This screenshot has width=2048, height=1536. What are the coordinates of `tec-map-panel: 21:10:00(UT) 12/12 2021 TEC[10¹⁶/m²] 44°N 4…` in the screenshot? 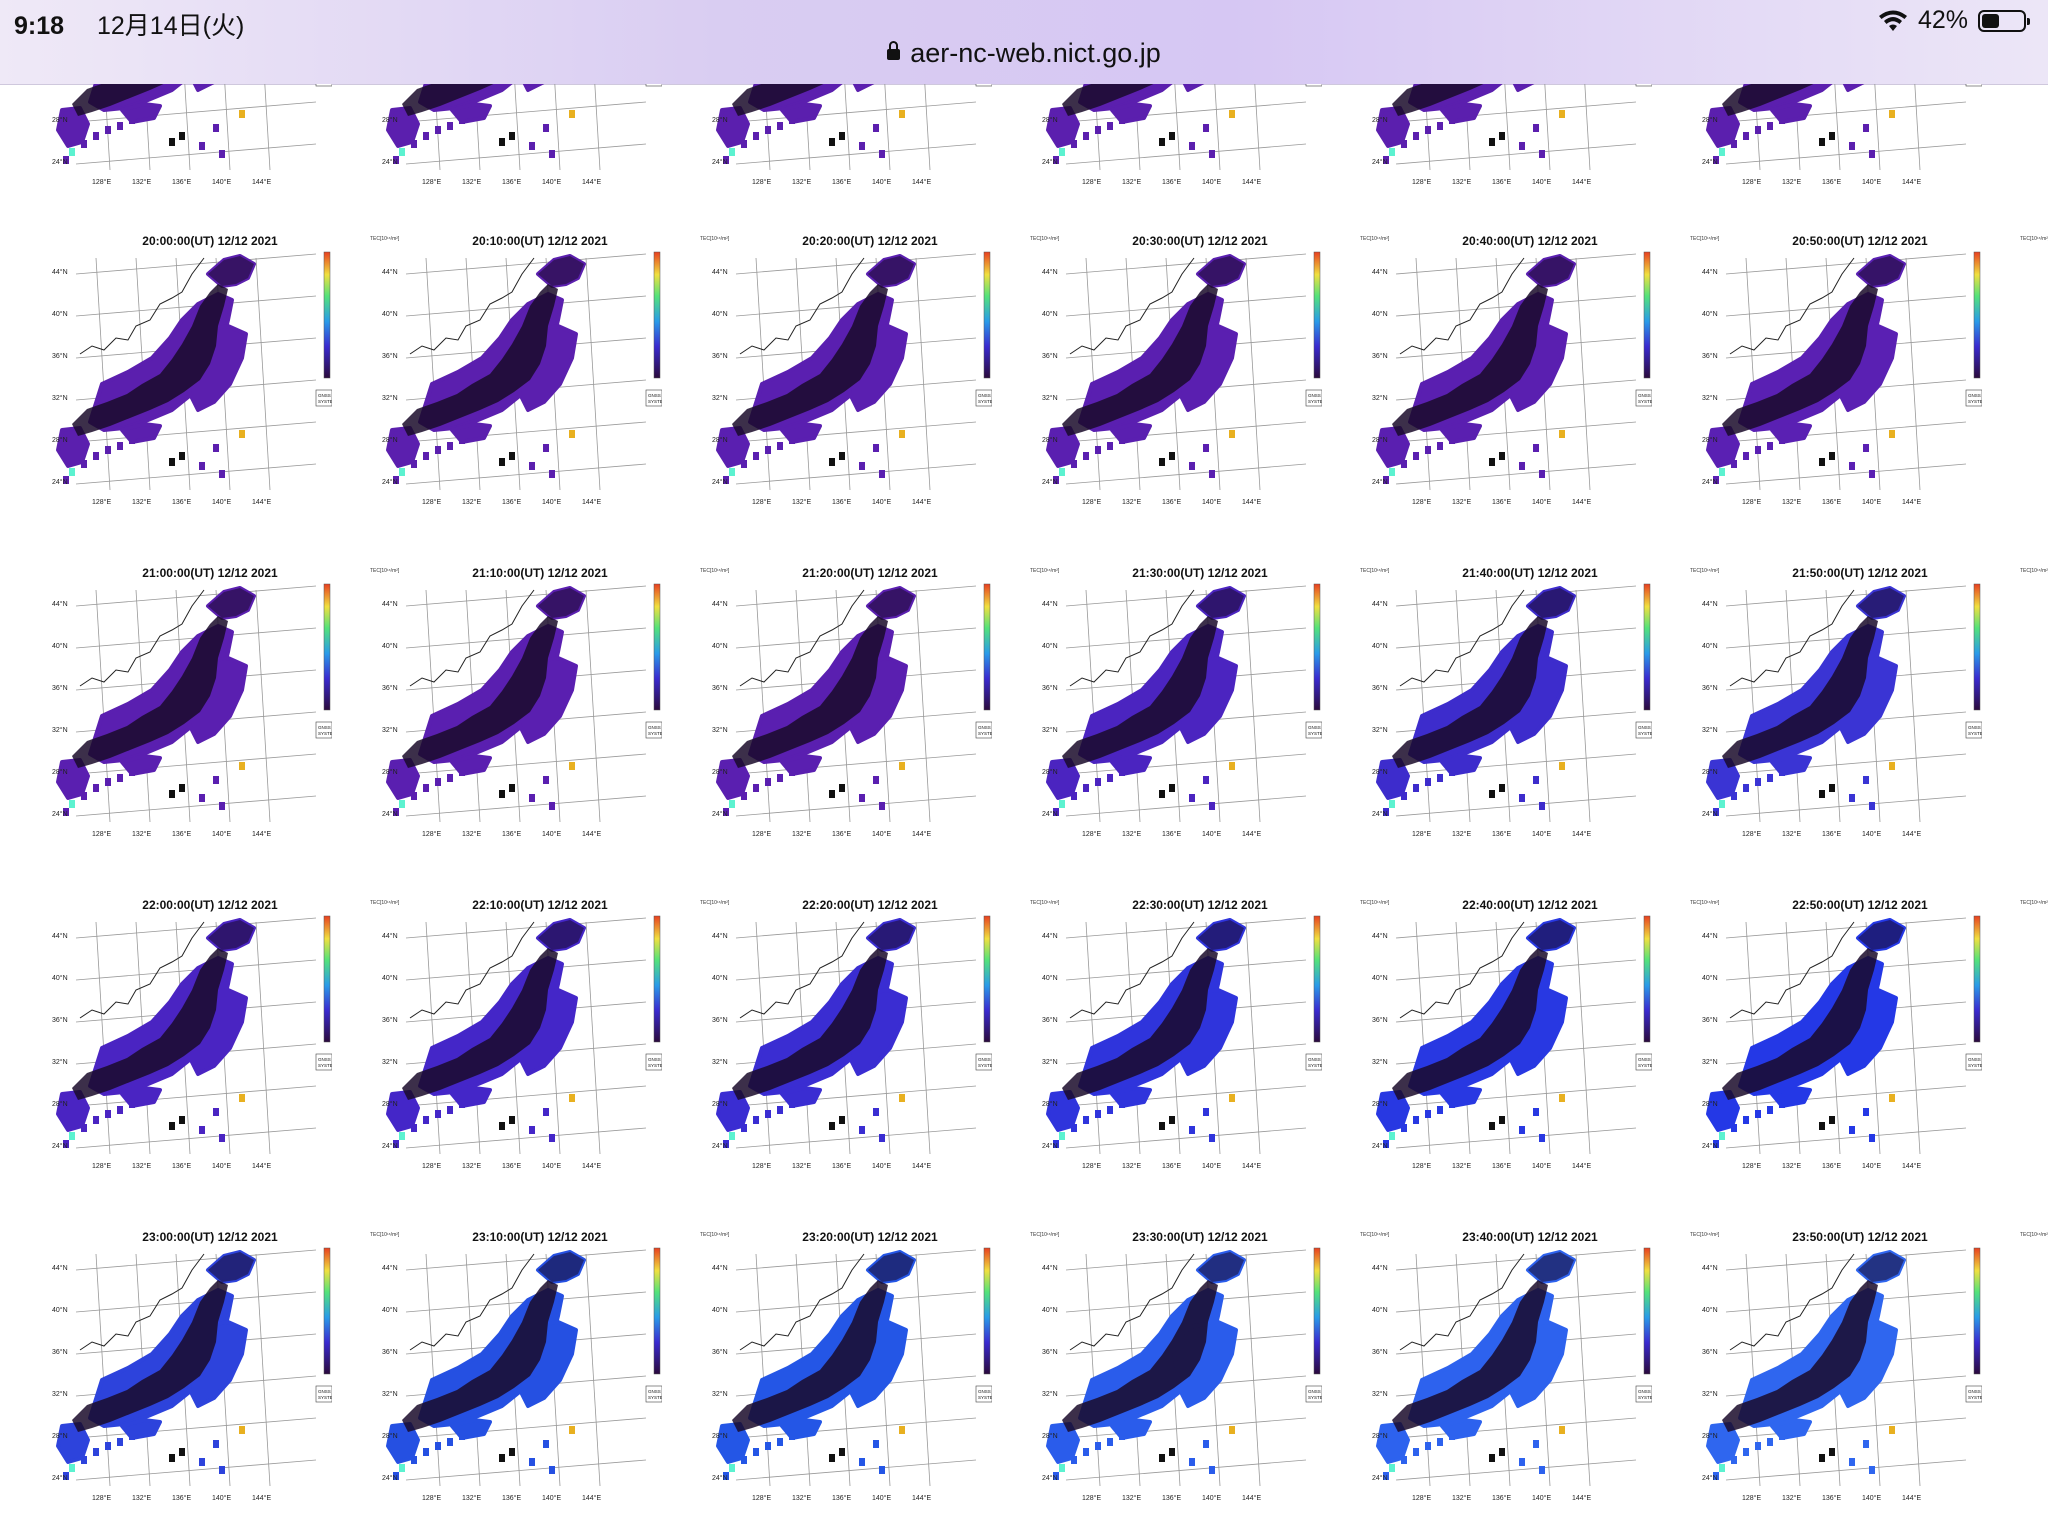 It's located at (555, 711).